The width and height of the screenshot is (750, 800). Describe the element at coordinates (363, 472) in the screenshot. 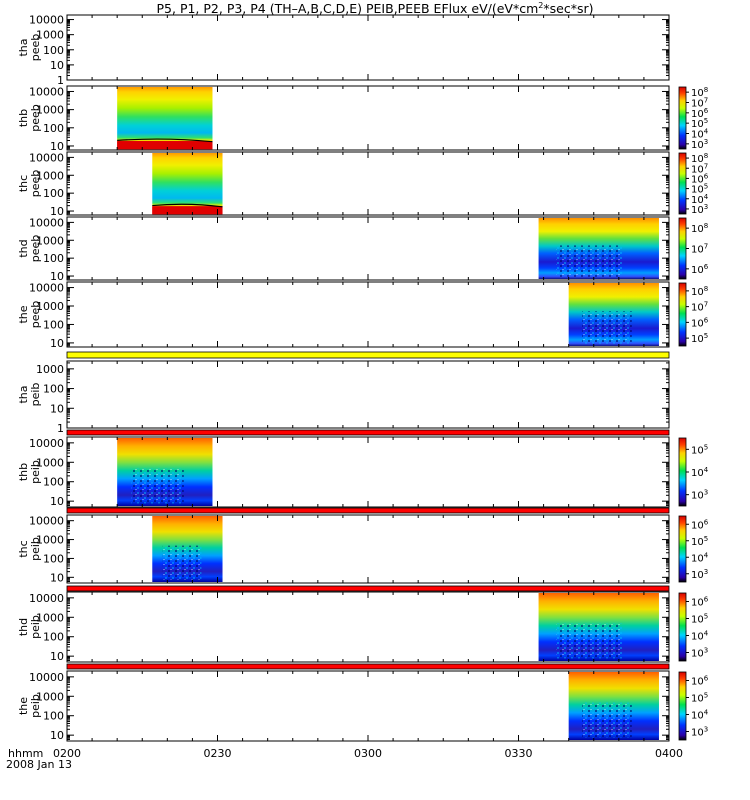

I see `panel-thb-peib: 10 100 1000 10000 thb peib 10³ 10⁴ 10⁵` at that location.